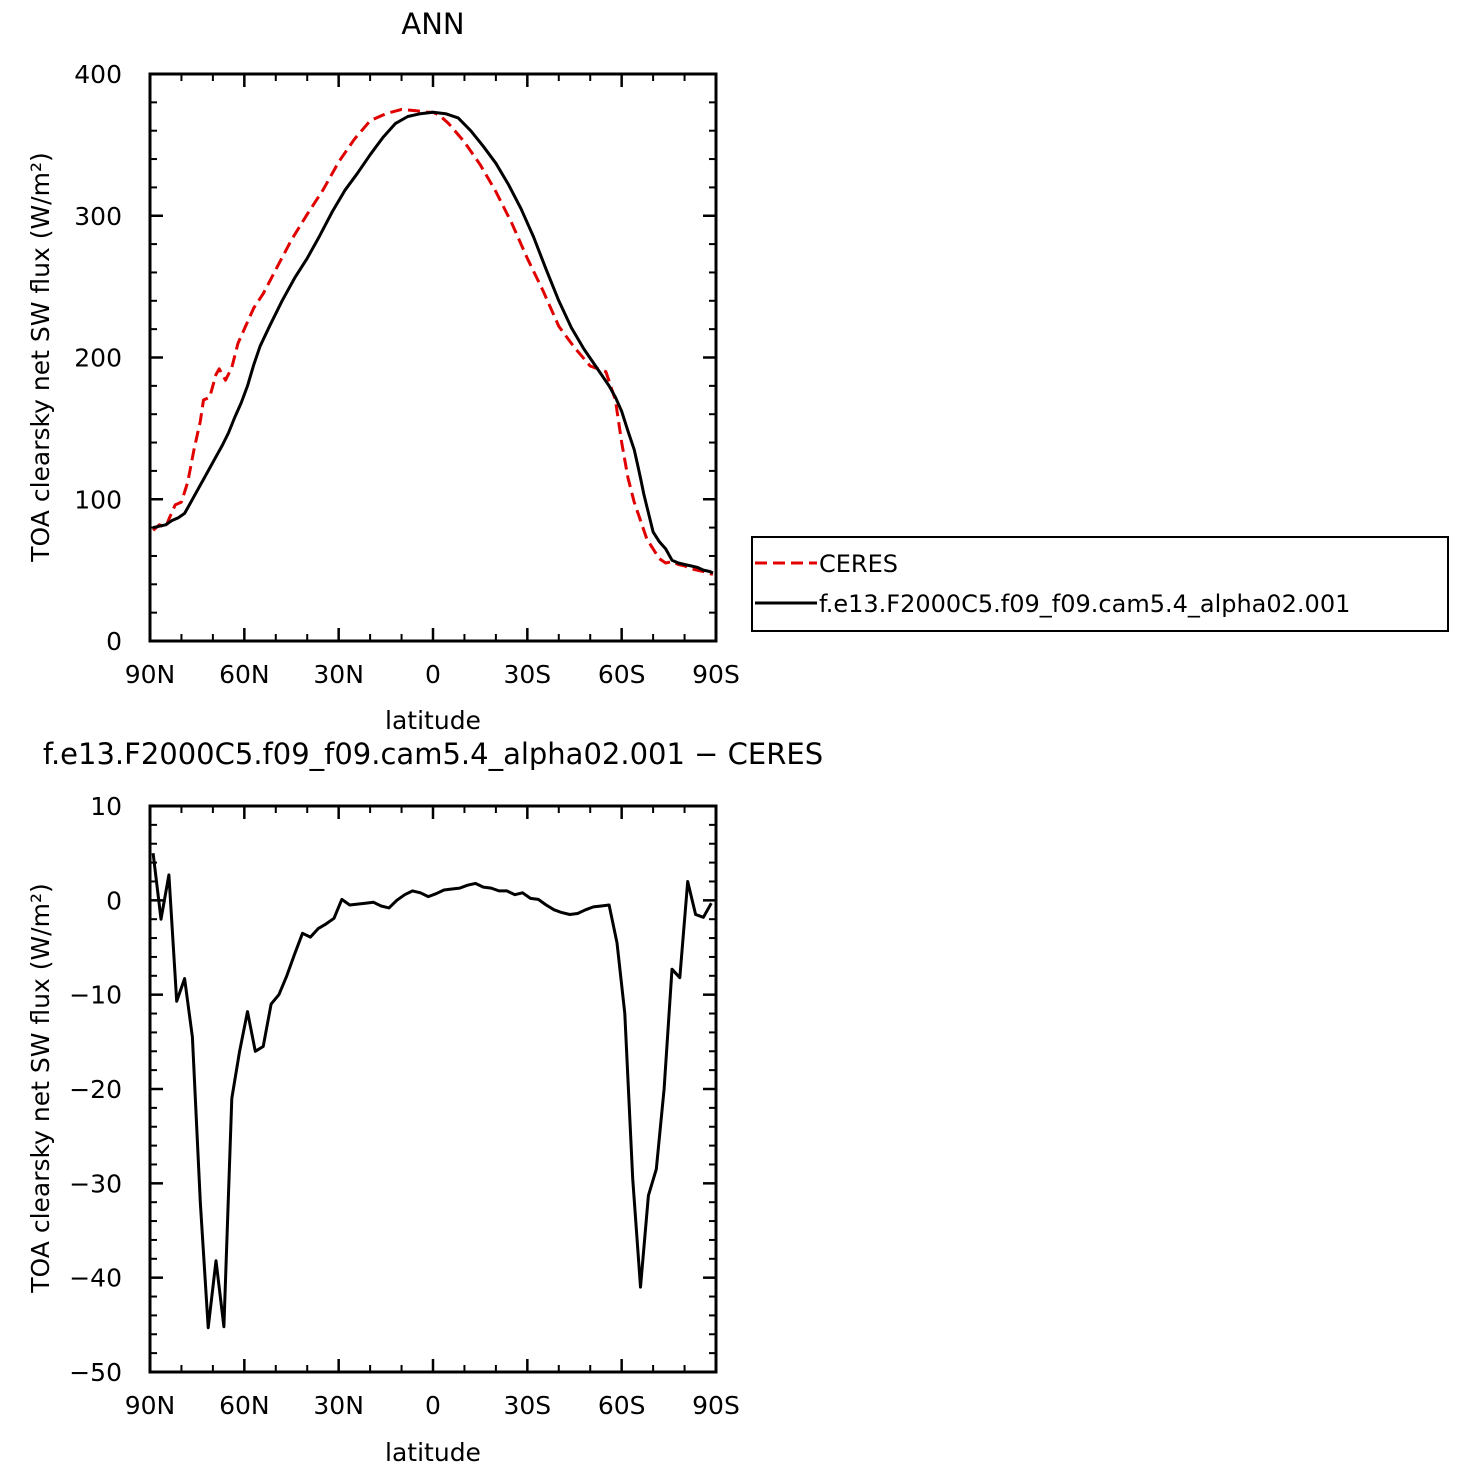  What do you see at coordinates (95, 995) in the screenshot?
I see `y-tick-label: −10` at bounding box center [95, 995].